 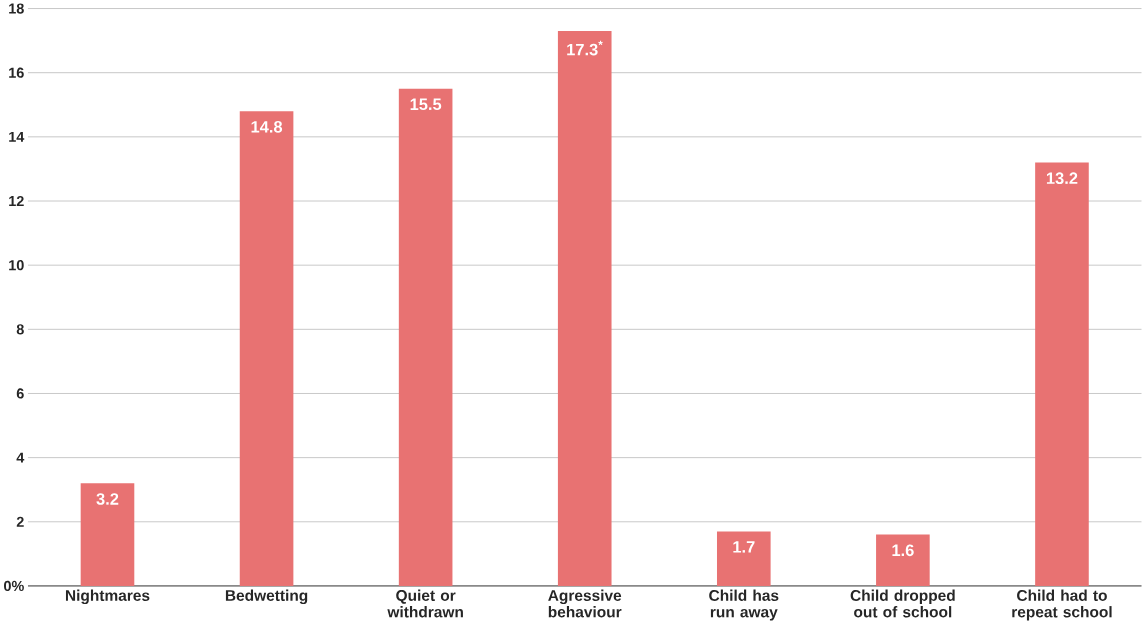 What do you see at coordinates (107, 499) in the screenshot?
I see `data-label: 3.2` at bounding box center [107, 499].